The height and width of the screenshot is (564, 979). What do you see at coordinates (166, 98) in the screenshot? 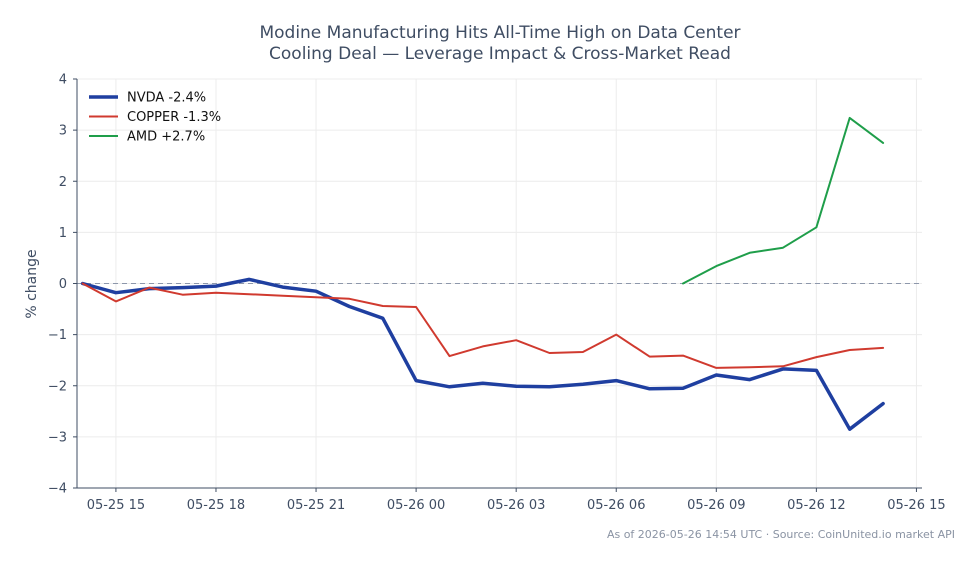
I see `legend-label-0: NVDA -2.4%` at bounding box center [166, 98].